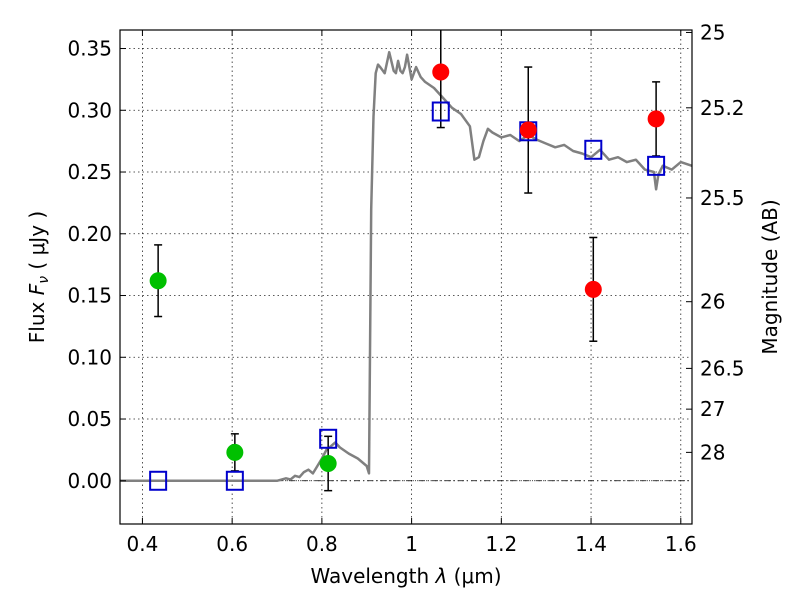 Image resolution: width=800 pixels, height=600 pixels. What do you see at coordinates (89, 110) in the screenshot?
I see `y-tick-label: 0.30` at bounding box center [89, 110].